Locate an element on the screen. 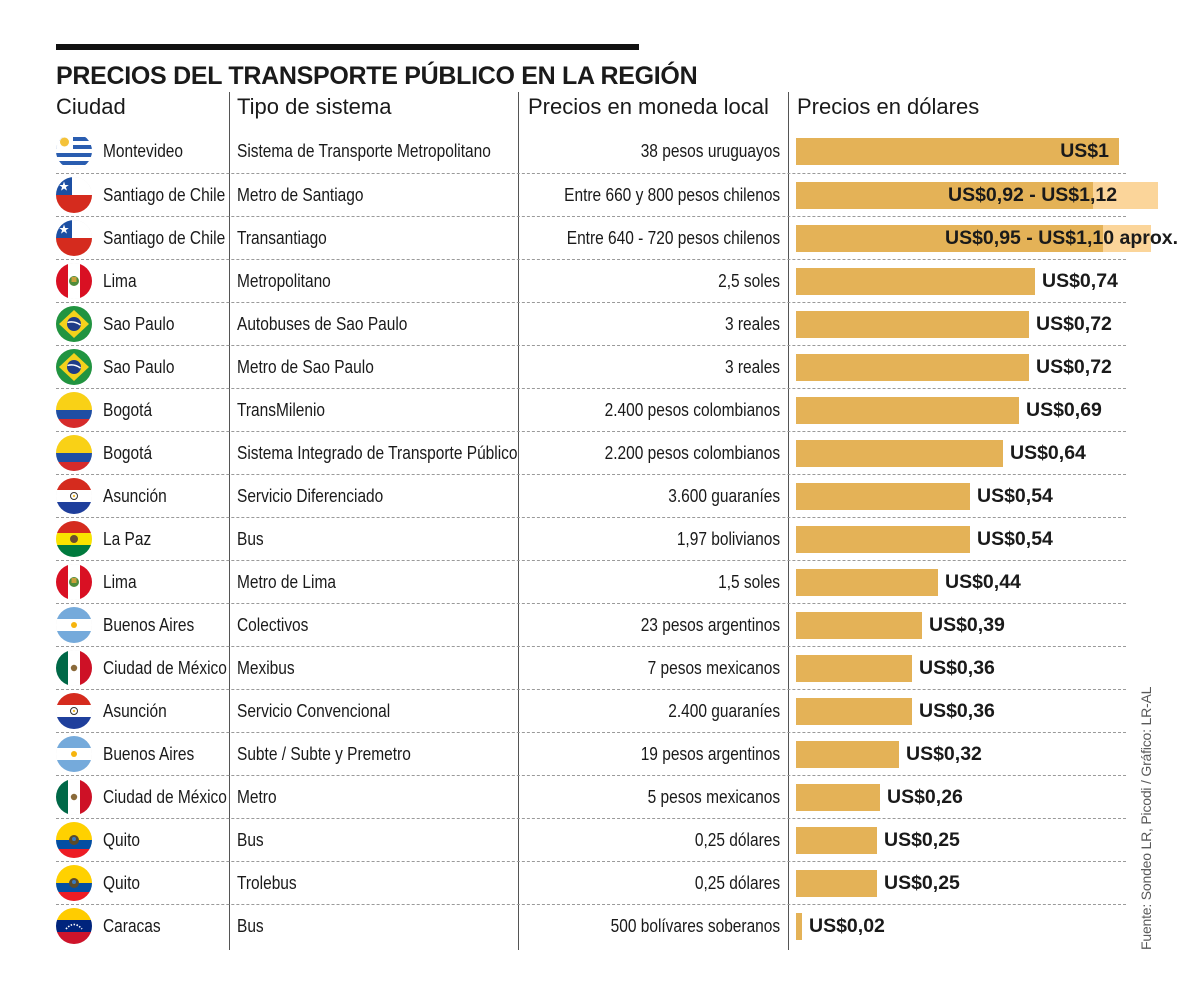  column-header-system: Tipo de sistema is located at coordinates (314, 106).